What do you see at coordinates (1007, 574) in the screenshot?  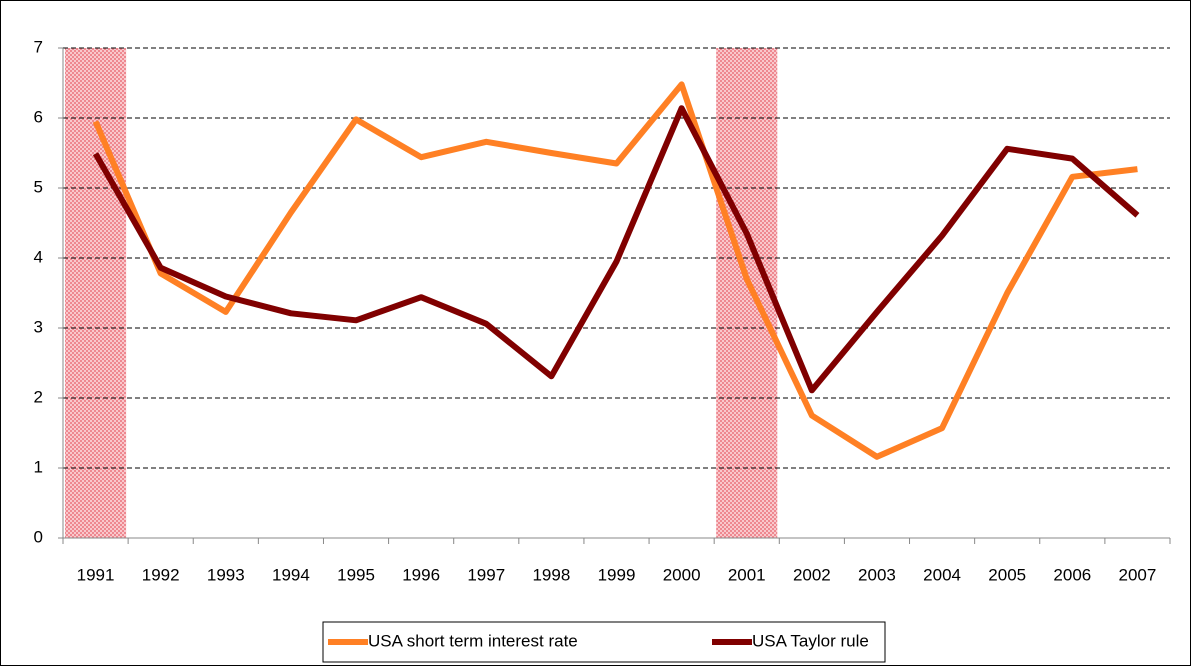 I see `x-tick-label: 2005` at bounding box center [1007, 574].